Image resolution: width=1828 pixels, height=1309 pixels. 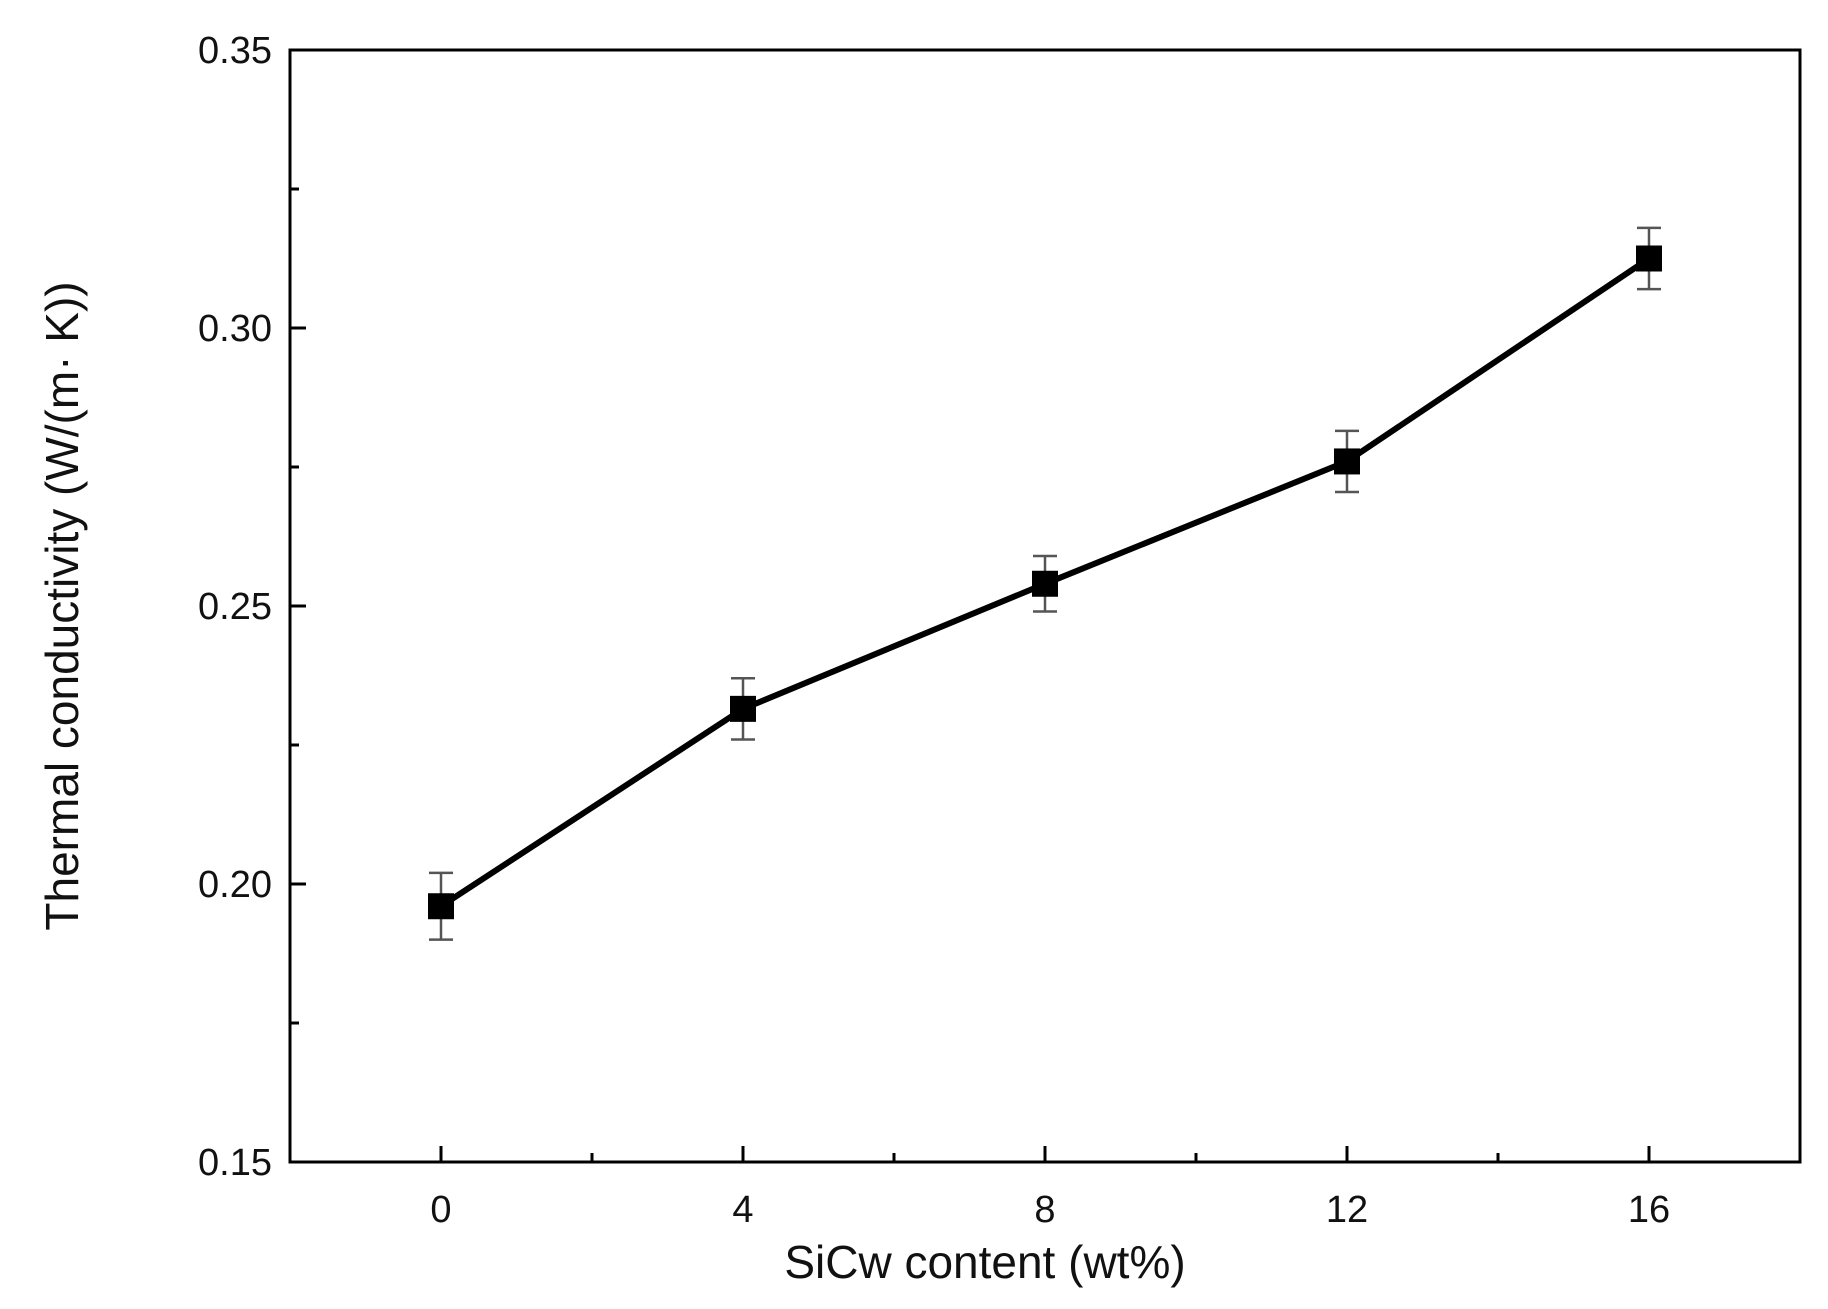 I want to click on y-tick-label: 0.35, so click(x=235, y=51).